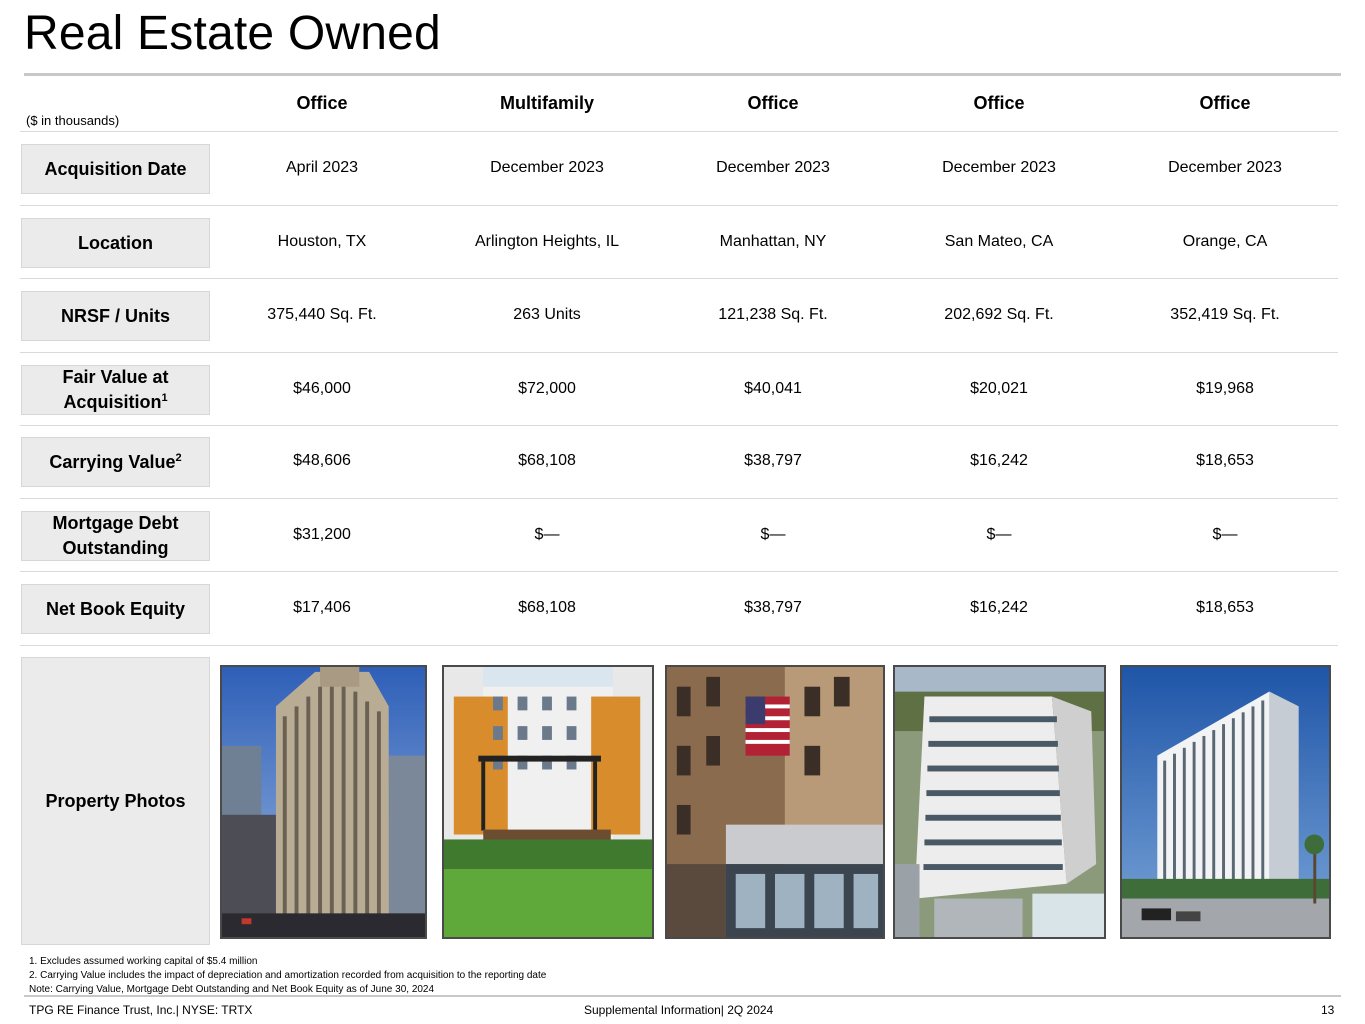 Image resolution: width=1365 pixels, height=1024 pixels. What do you see at coordinates (115, 243) in the screenshot?
I see `row-label-location: Location` at bounding box center [115, 243].